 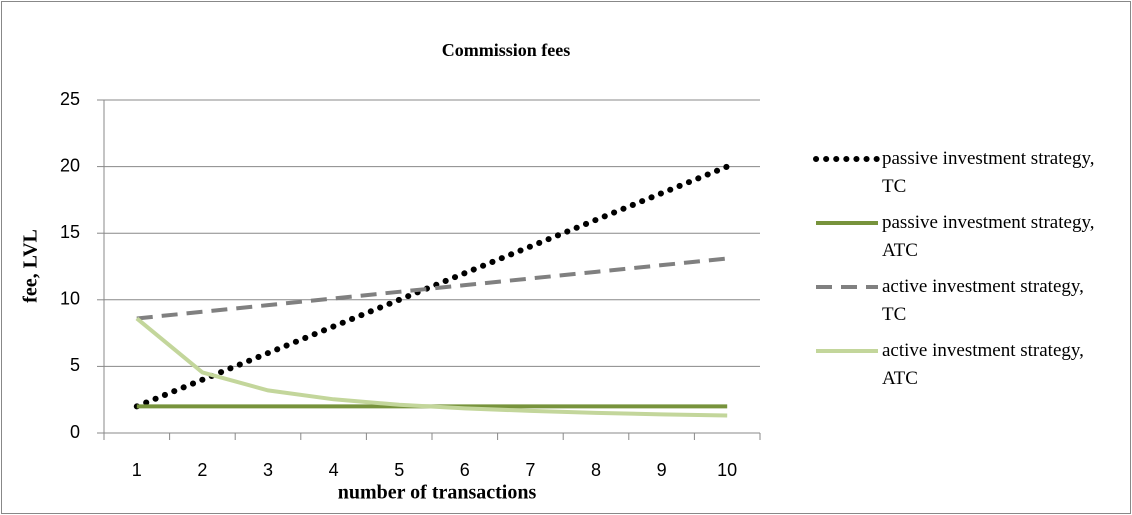 I want to click on legend-entry: active investment strategy, ATC, so click(x=962, y=365).